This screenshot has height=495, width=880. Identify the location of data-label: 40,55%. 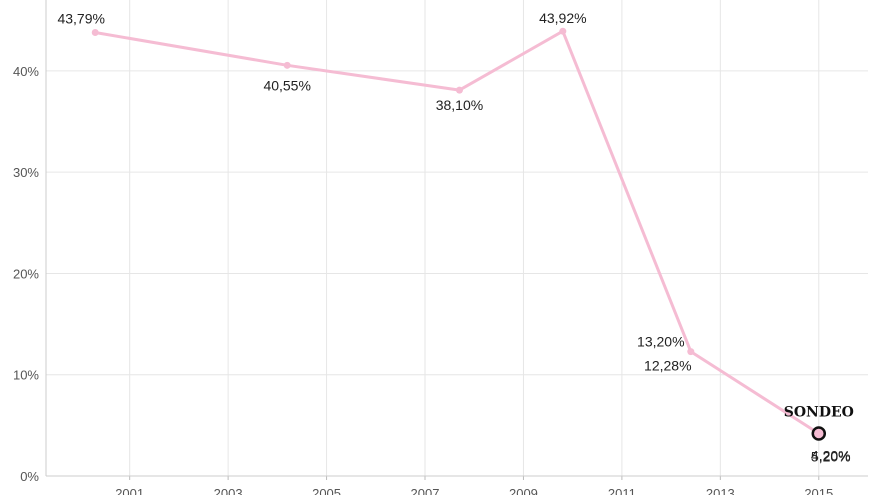
(286, 85).